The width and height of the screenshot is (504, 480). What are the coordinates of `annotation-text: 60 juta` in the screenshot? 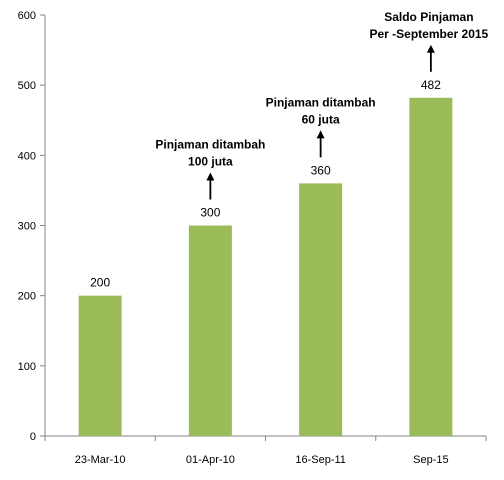 It's located at (321, 119).